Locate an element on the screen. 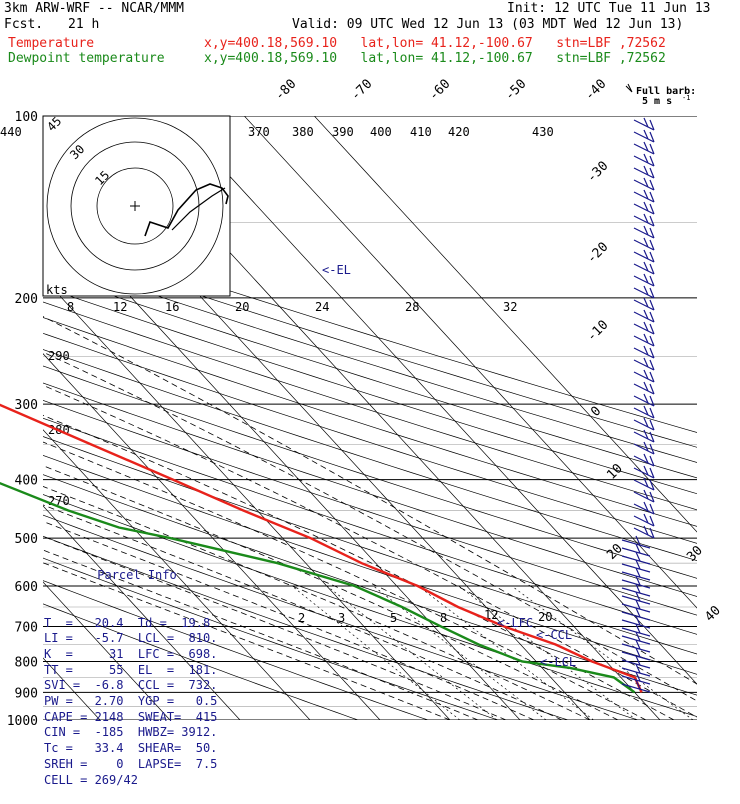 The width and height of the screenshot is (740, 804). dewpoint-legend: Dewpoint temperature is located at coordinates (86, 58).